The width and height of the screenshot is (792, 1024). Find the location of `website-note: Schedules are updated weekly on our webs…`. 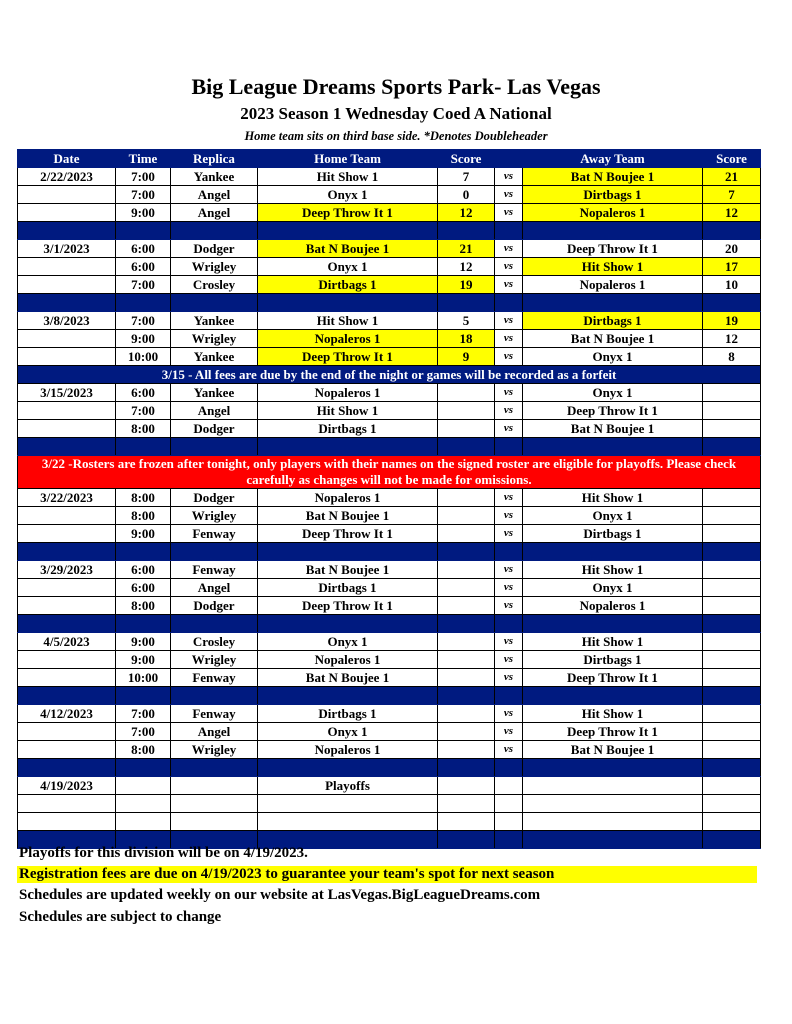

website-note: Schedules are updated weekly on our webs… is located at coordinates (280, 895).